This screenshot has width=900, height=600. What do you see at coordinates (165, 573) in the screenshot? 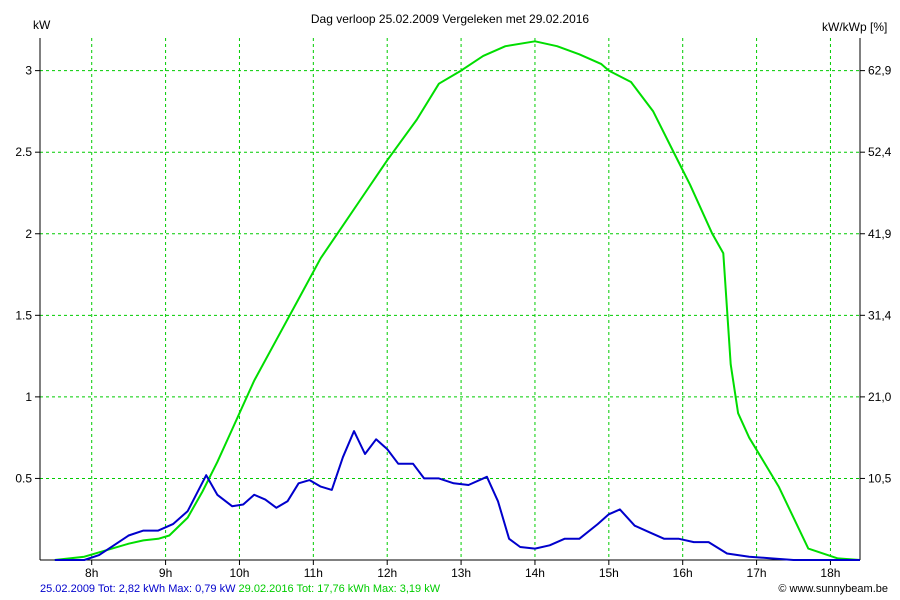
I see `x-tick-label: 9h` at bounding box center [165, 573].